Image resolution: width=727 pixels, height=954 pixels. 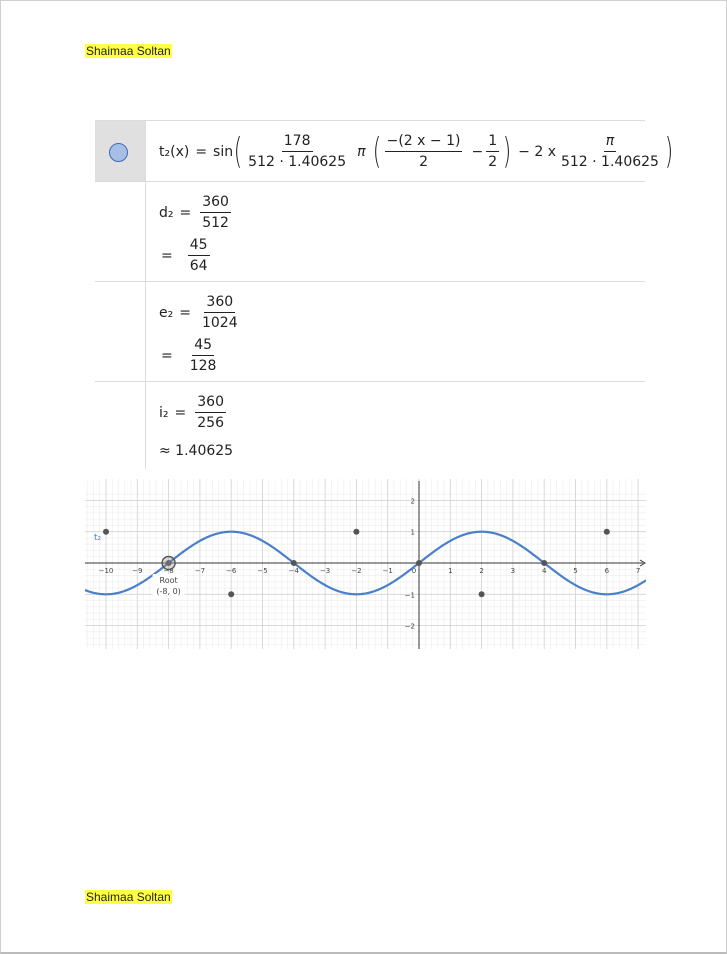 I want to click on x-tick-label: −10, so click(x=106, y=571).